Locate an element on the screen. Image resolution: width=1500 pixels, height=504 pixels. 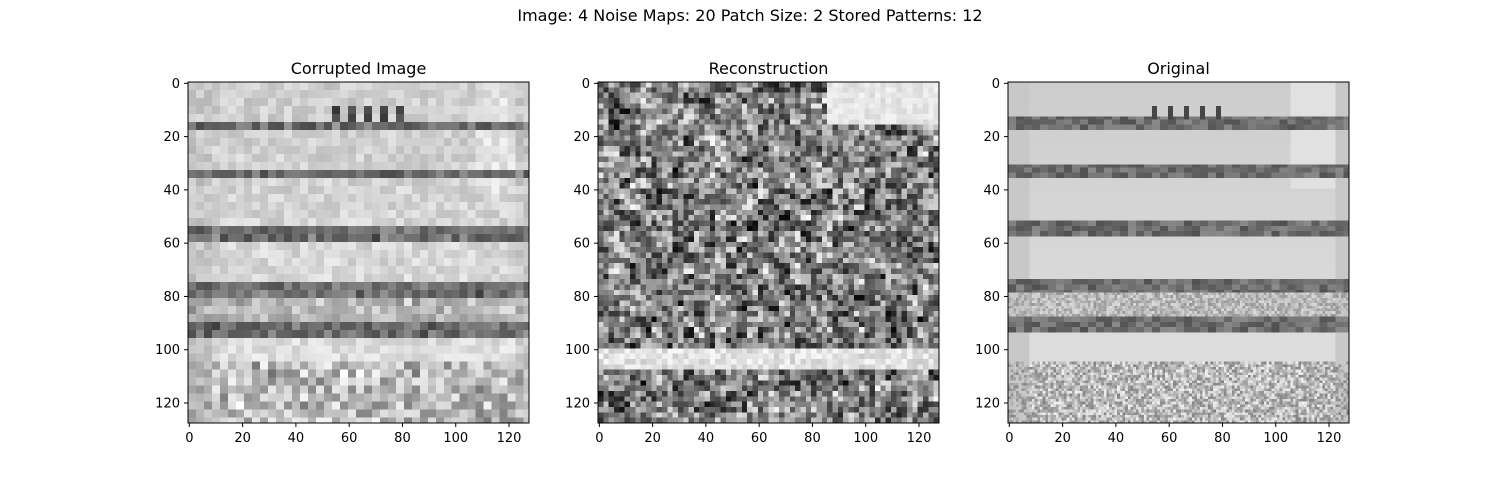
subplot-title: Reconstruction is located at coordinates (769, 68).